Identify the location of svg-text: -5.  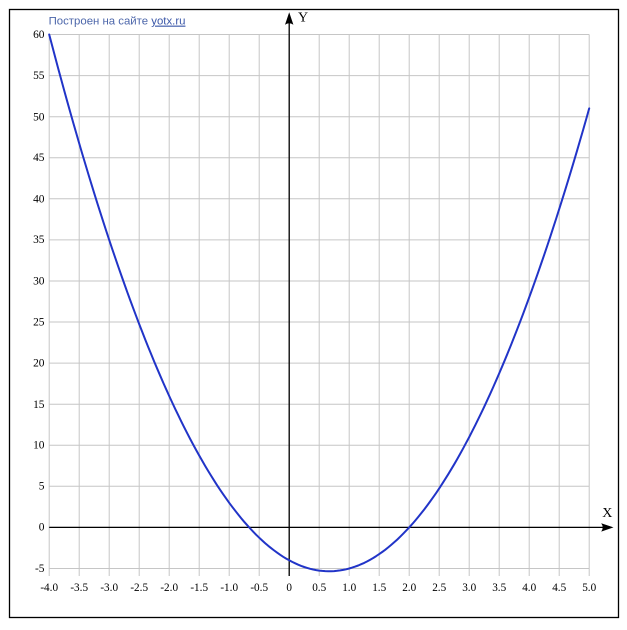
(40, 569).